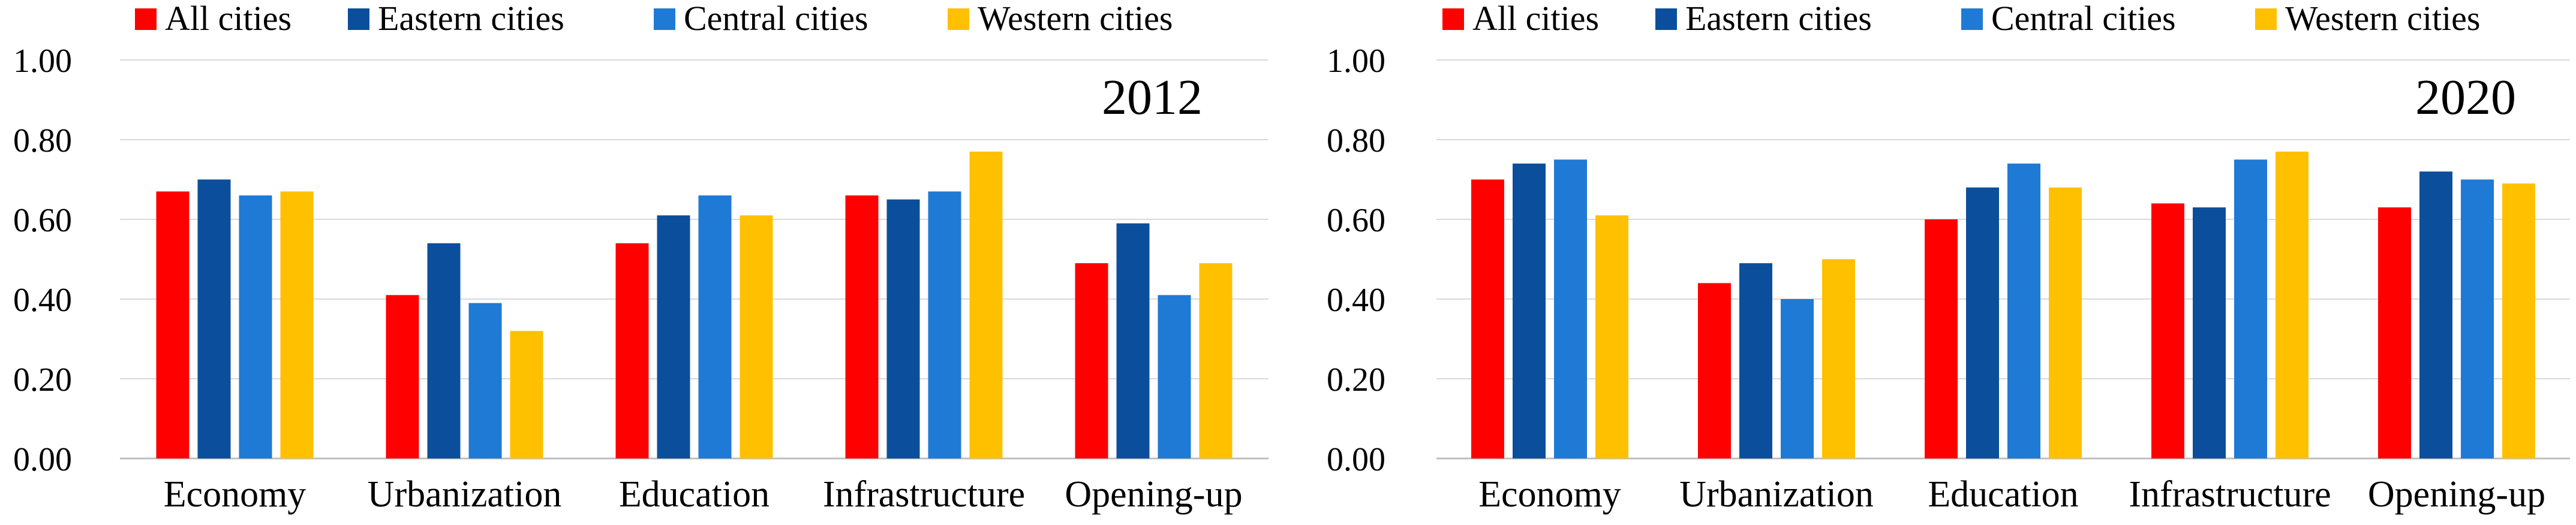 This screenshot has height=525, width=2576. Describe the element at coordinates (2466, 97) in the screenshot. I see `chart-title-year: 2020` at that location.